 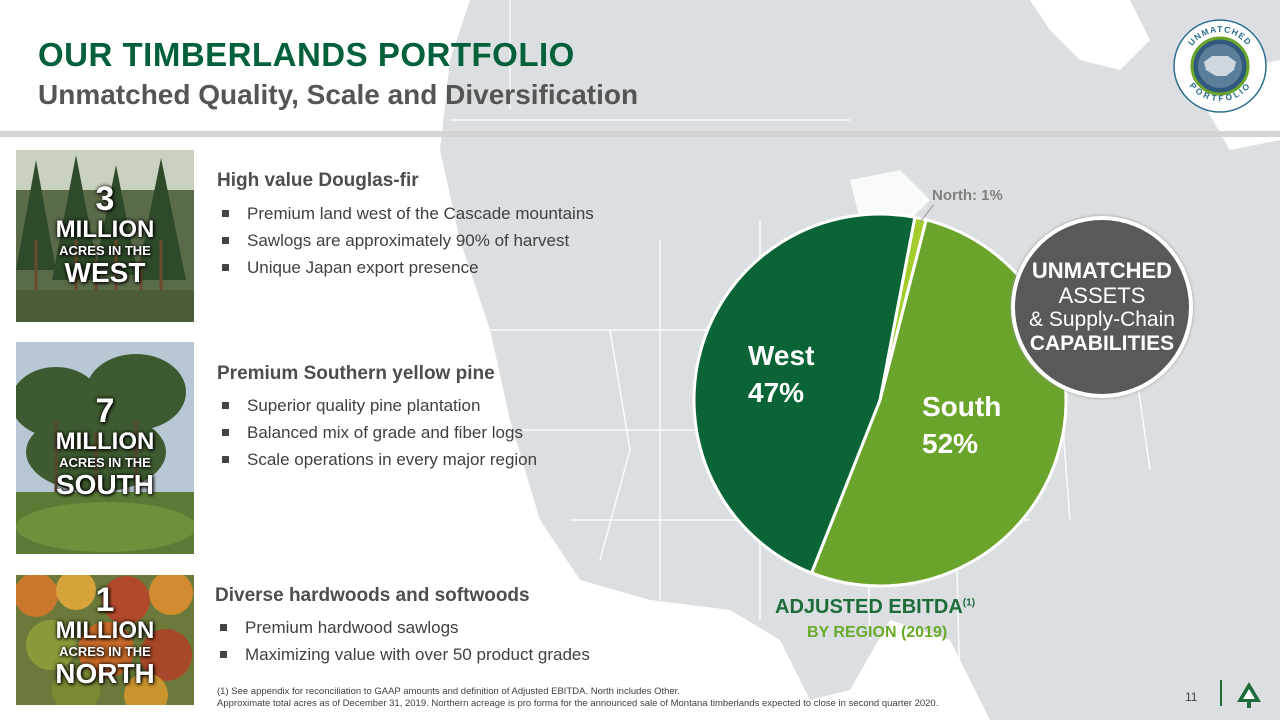 What do you see at coordinates (105, 411) in the screenshot?
I see `south-acres-number: 7` at bounding box center [105, 411].